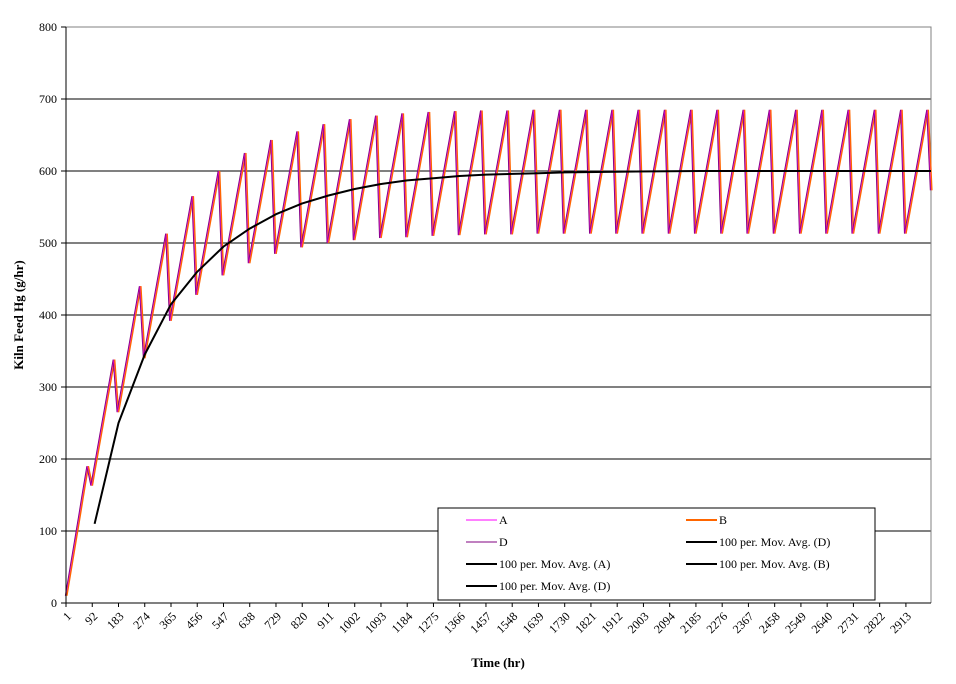 Image resolution: width=956 pixels, height=684 pixels. I want to click on x-tick-label: 729, so click(272, 620).